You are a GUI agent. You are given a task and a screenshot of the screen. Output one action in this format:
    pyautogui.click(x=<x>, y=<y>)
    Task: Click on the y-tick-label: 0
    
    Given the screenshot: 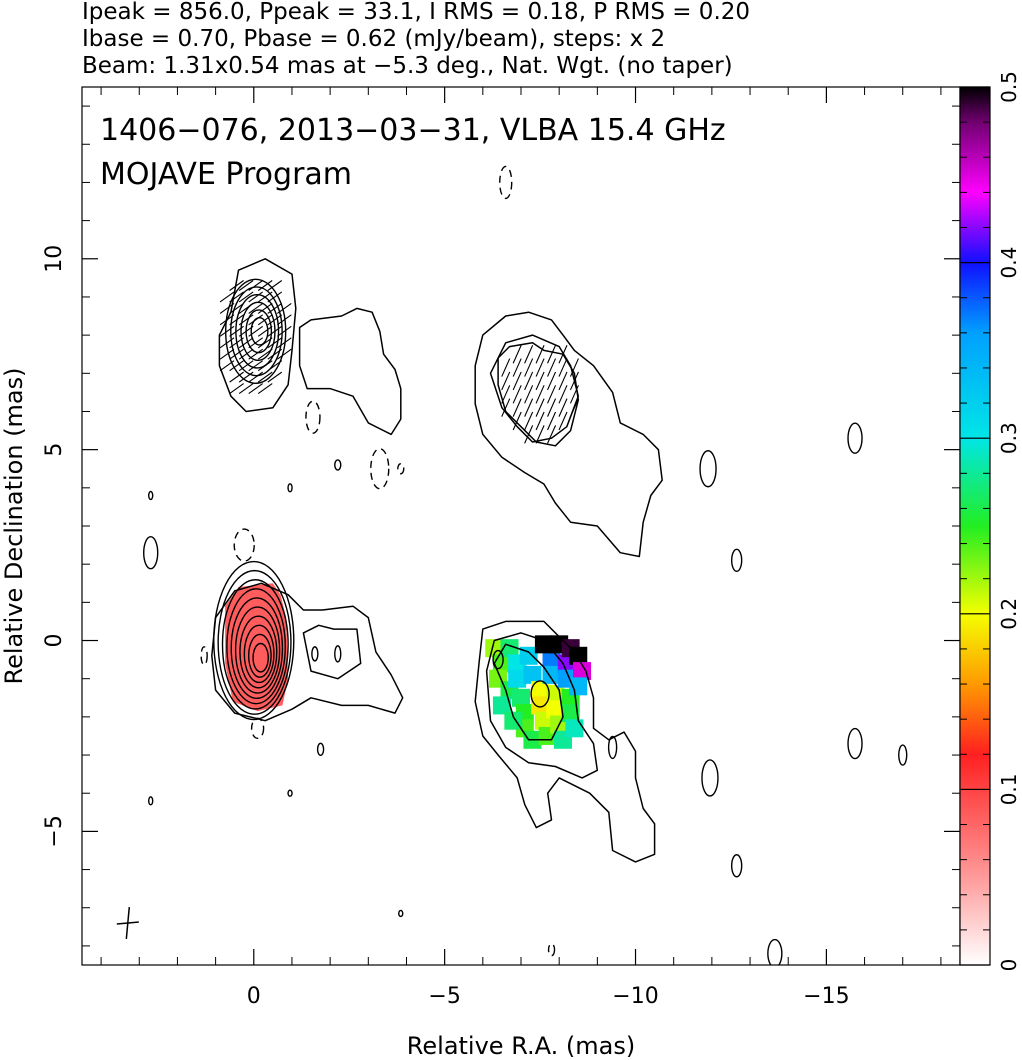 What is the action you would take?
    pyautogui.click(x=54, y=641)
    